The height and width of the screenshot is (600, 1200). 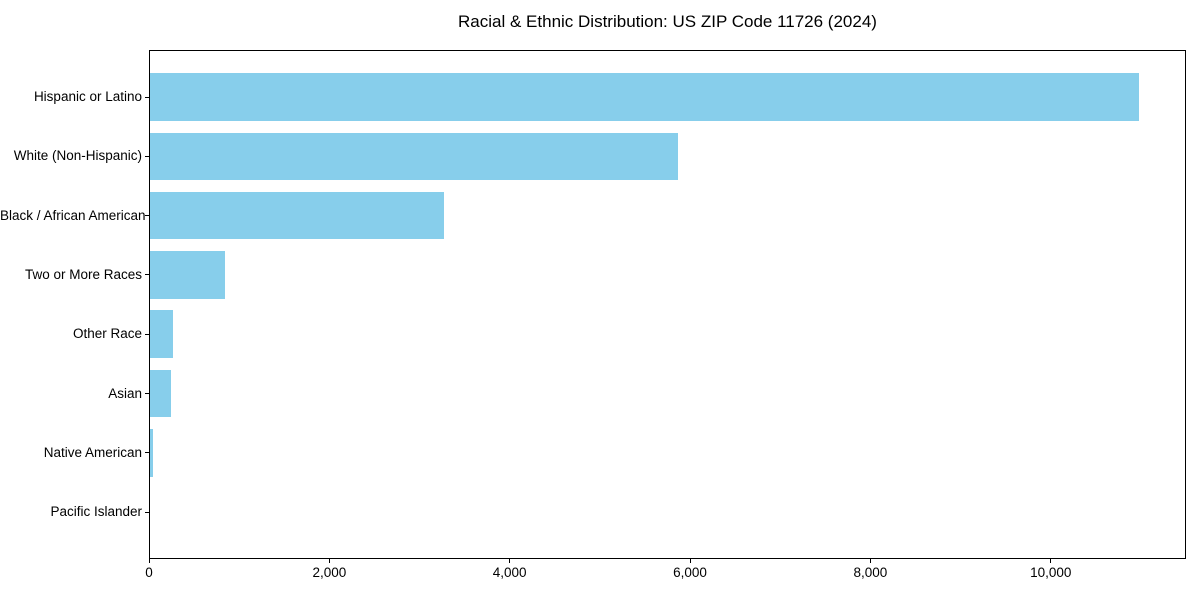 What do you see at coordinates (188, 275) in the screenshot?
I see `bar-two-or-more-races` at bounding box center [188, 275].